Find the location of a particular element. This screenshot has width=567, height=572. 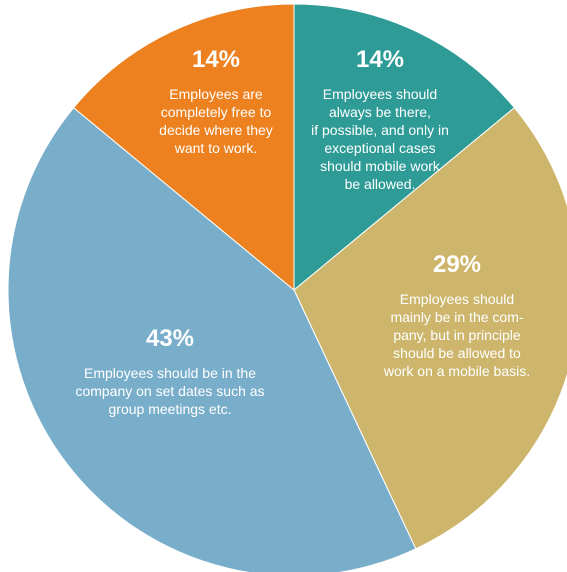

slice-1-description-line: should mobile work is located at coordinates (380, 166).